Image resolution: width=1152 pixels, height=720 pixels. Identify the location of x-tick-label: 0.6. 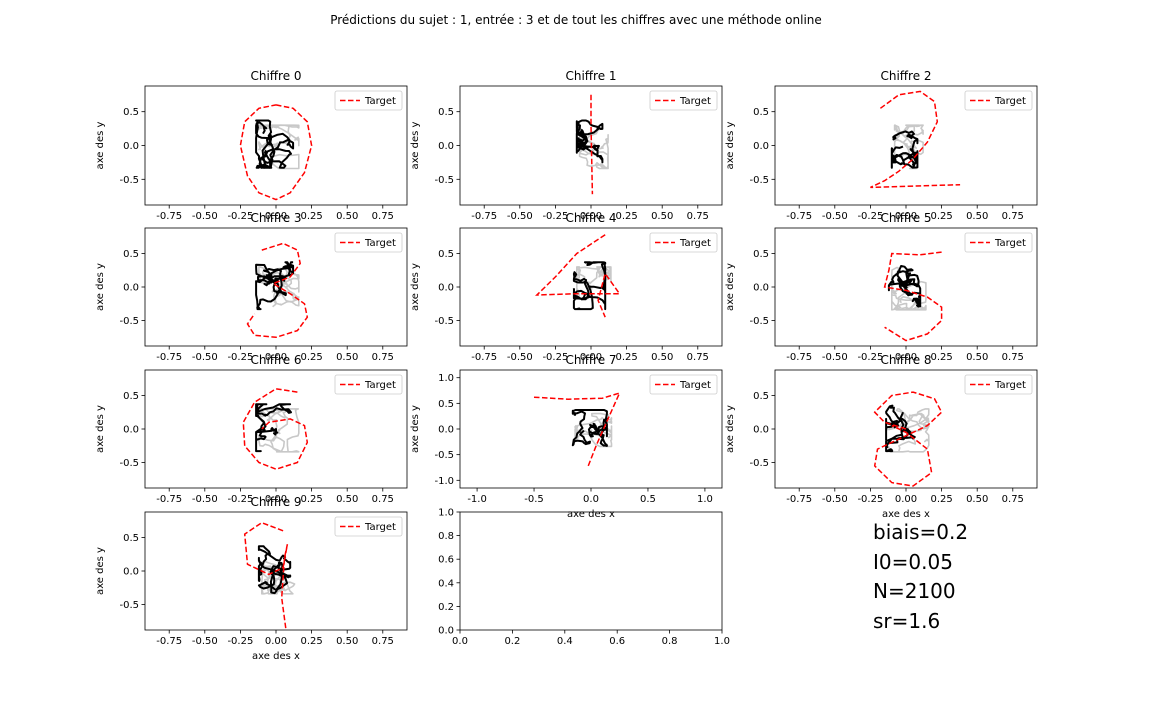
(617, 641).